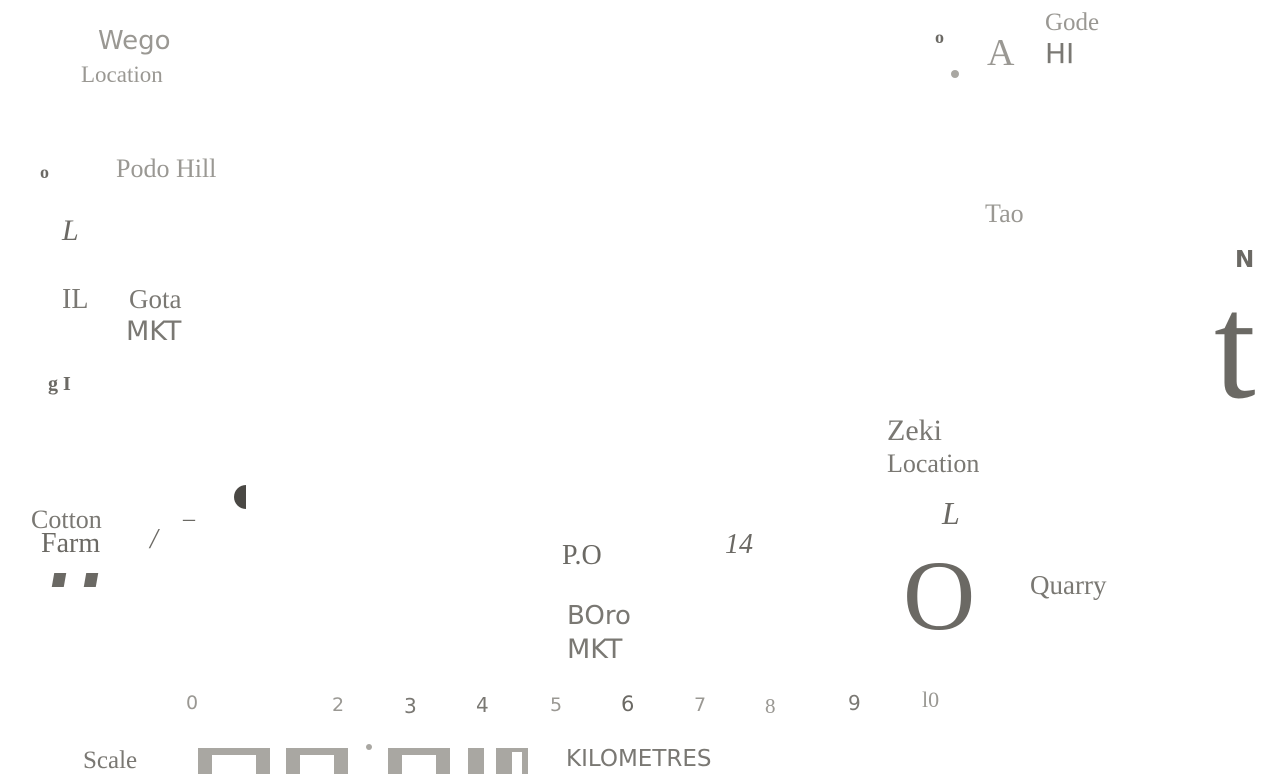 This screenshot has height=774, width=1269. Describe the element at coordinates (1068, 585) in the screenshot. I see `place-label-quarry: Quarry` at that location.